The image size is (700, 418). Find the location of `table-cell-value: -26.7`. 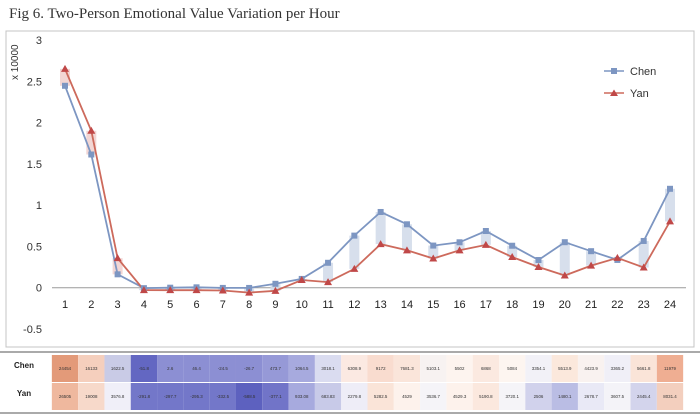

table-cell-value: -26.7 is located at coordinates (249, 368).